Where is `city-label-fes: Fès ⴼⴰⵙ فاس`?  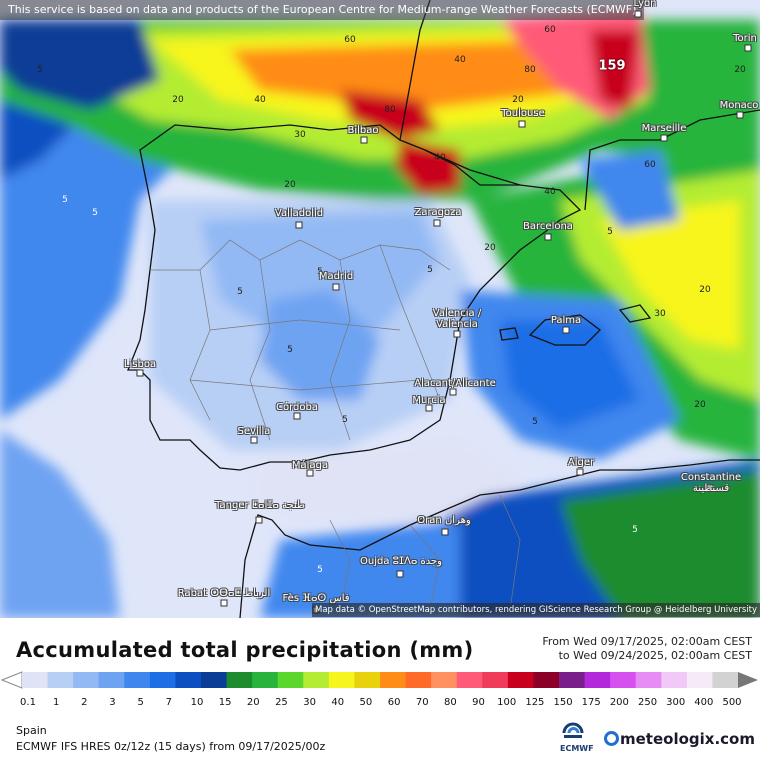 city-label-fes: Fès ⴼⴰⵙ فاس is located at coordinates (316, 598).